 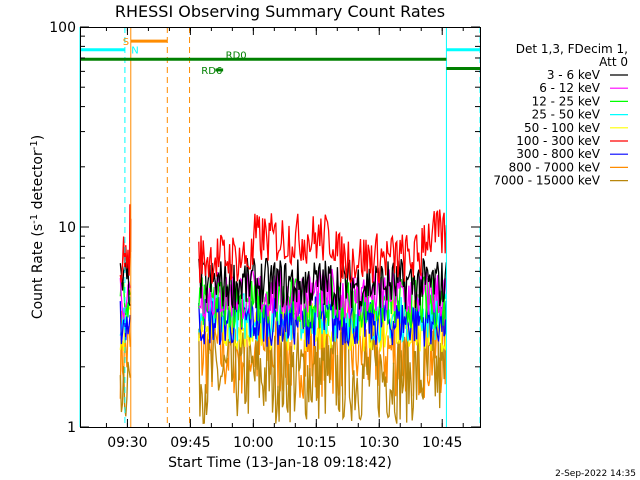 What do you see at coordinates (280, 11) in the screenshot?
I see `chart-title: RHESSI Observing Summary Count Rates` at bounding box center [280, 11].